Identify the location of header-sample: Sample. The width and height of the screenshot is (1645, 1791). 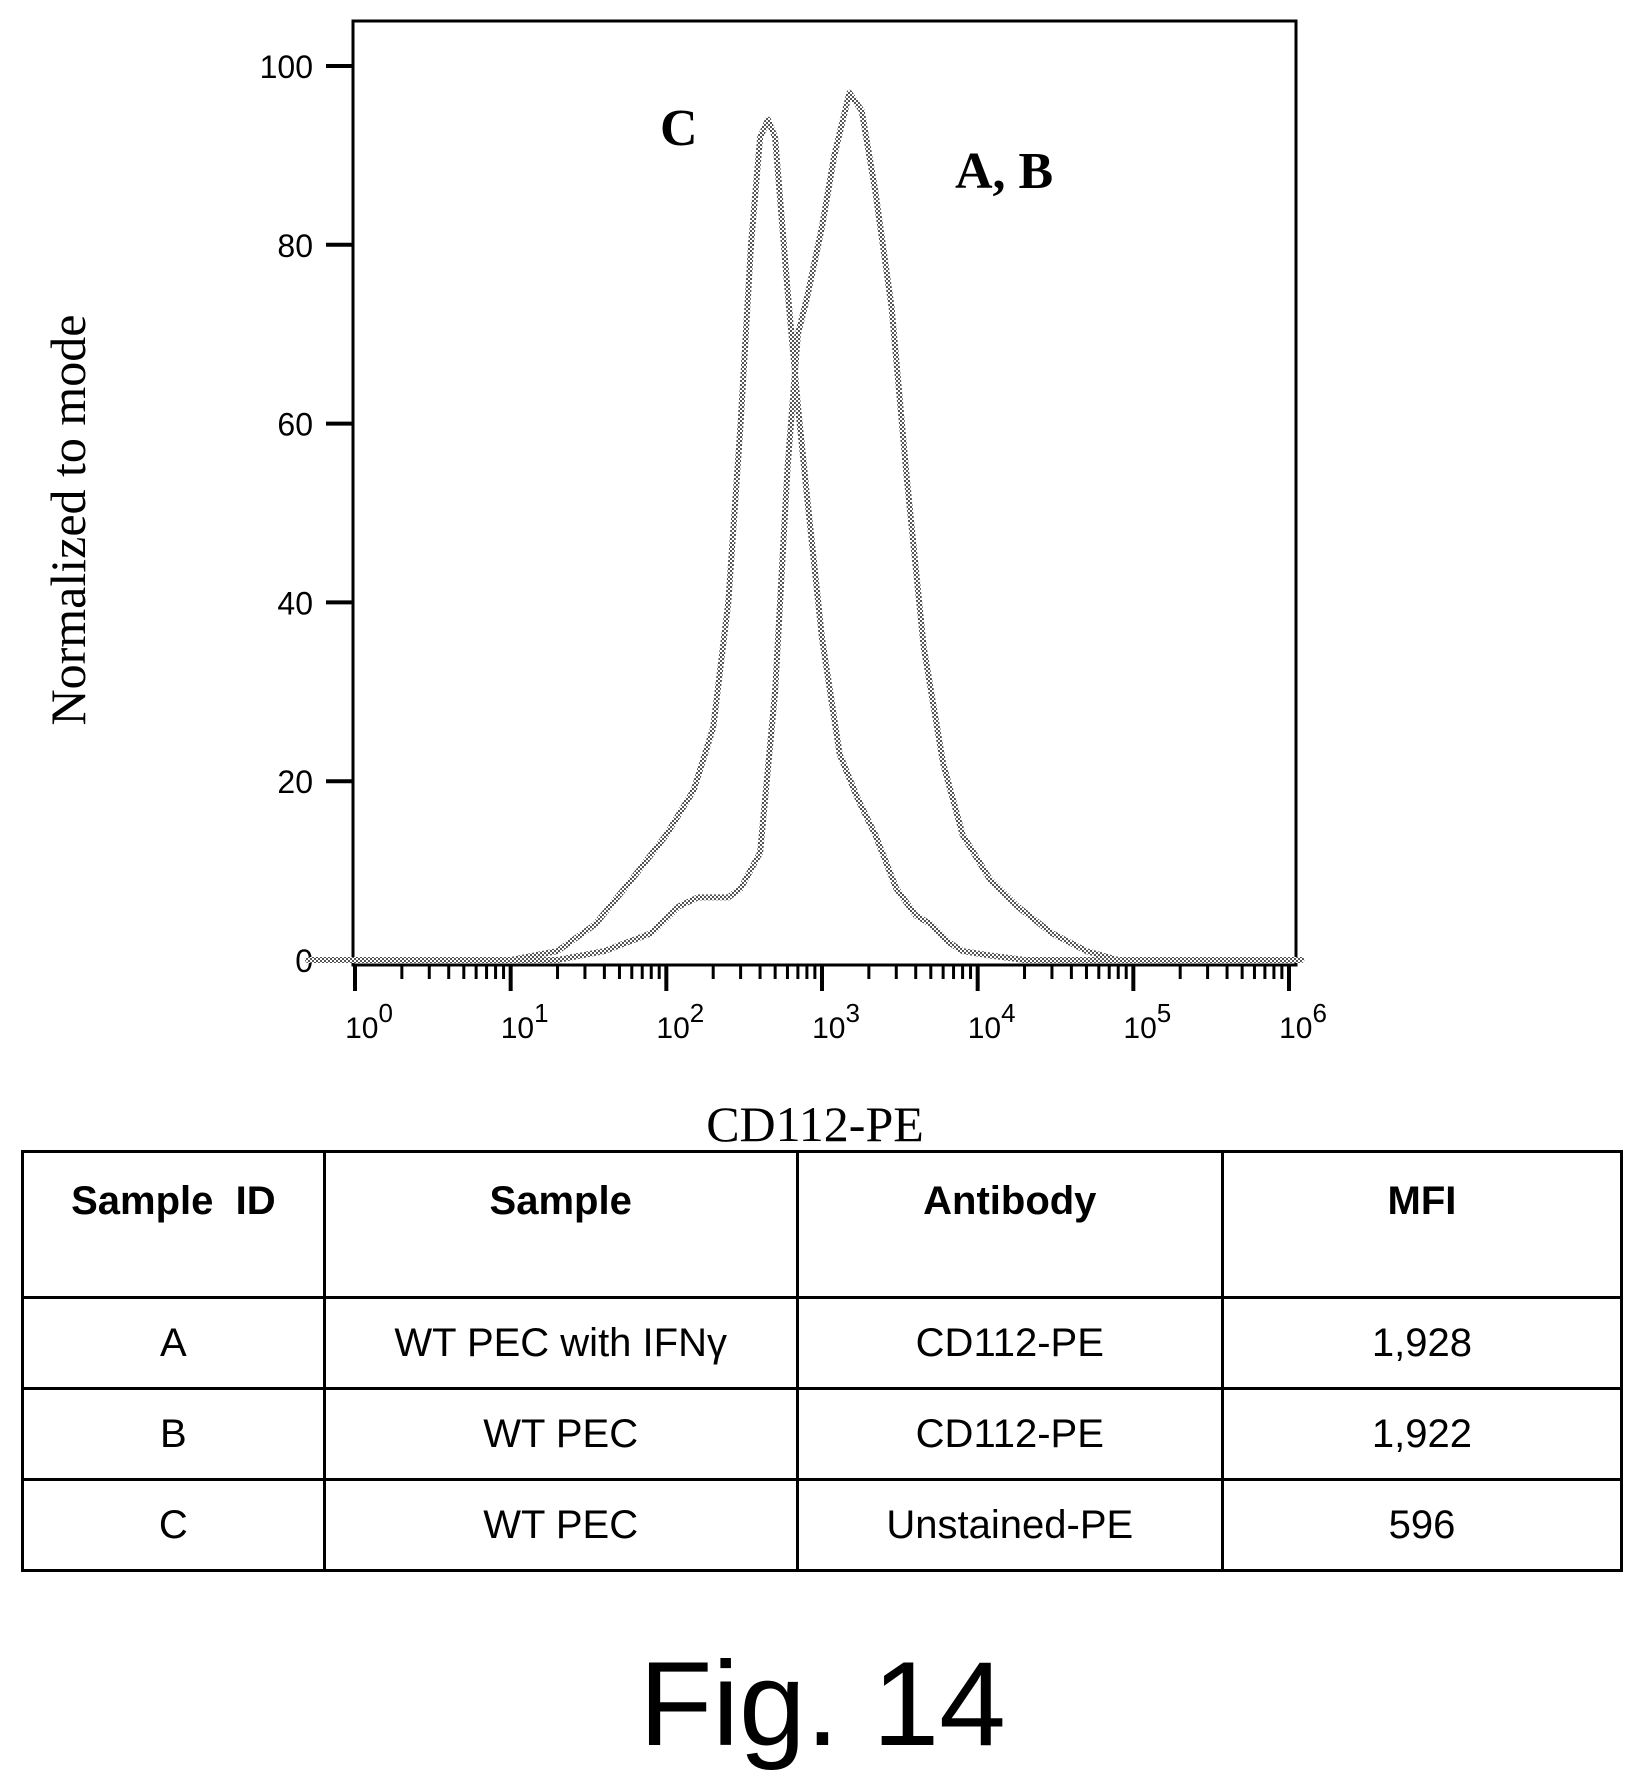
(560, 1224).